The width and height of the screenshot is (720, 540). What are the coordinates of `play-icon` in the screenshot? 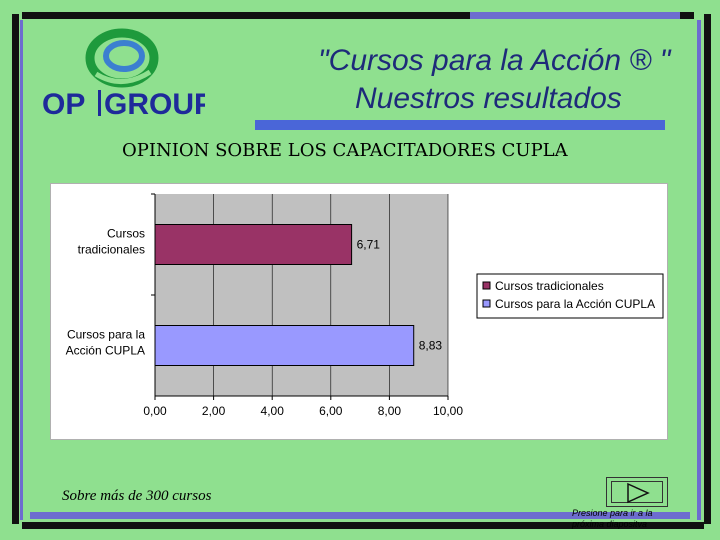 It's located at (638, 493).